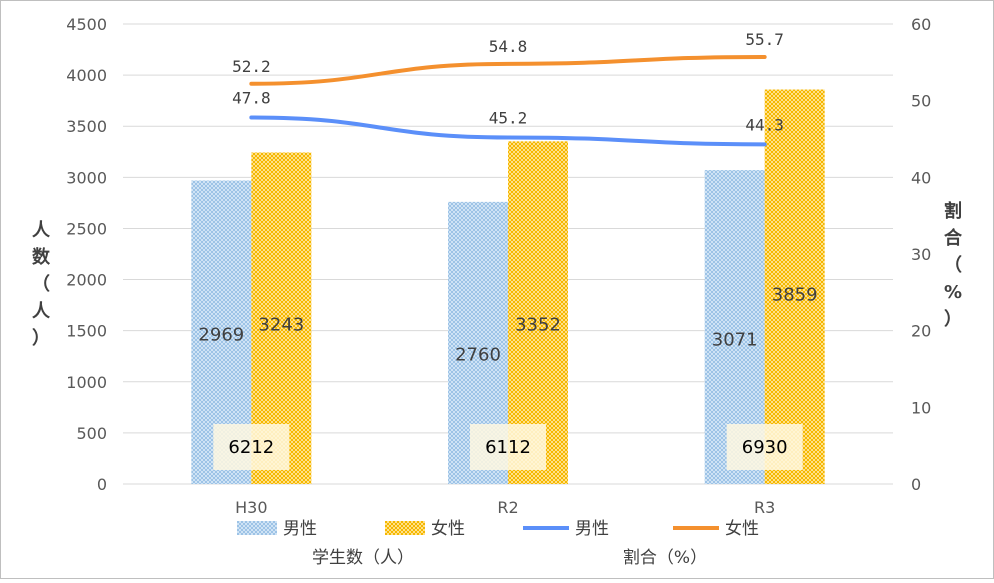  What do you see at coordinates (251, 66) in the screenshot?
I see `line-value-label: 52.2` at bounding box center [251, 66].